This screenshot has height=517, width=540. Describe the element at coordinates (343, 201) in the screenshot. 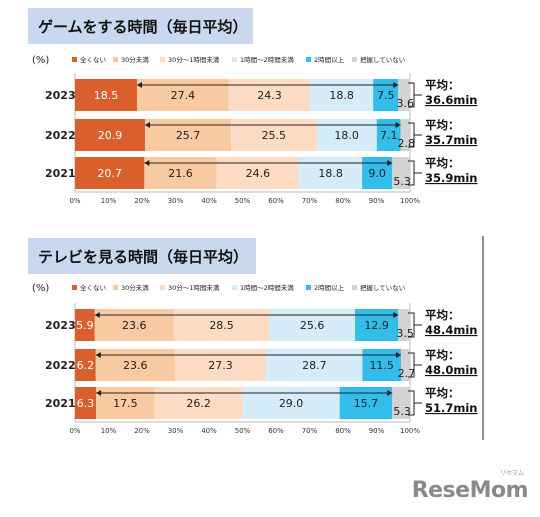

I see `x-tick-label: 80%` at that location.